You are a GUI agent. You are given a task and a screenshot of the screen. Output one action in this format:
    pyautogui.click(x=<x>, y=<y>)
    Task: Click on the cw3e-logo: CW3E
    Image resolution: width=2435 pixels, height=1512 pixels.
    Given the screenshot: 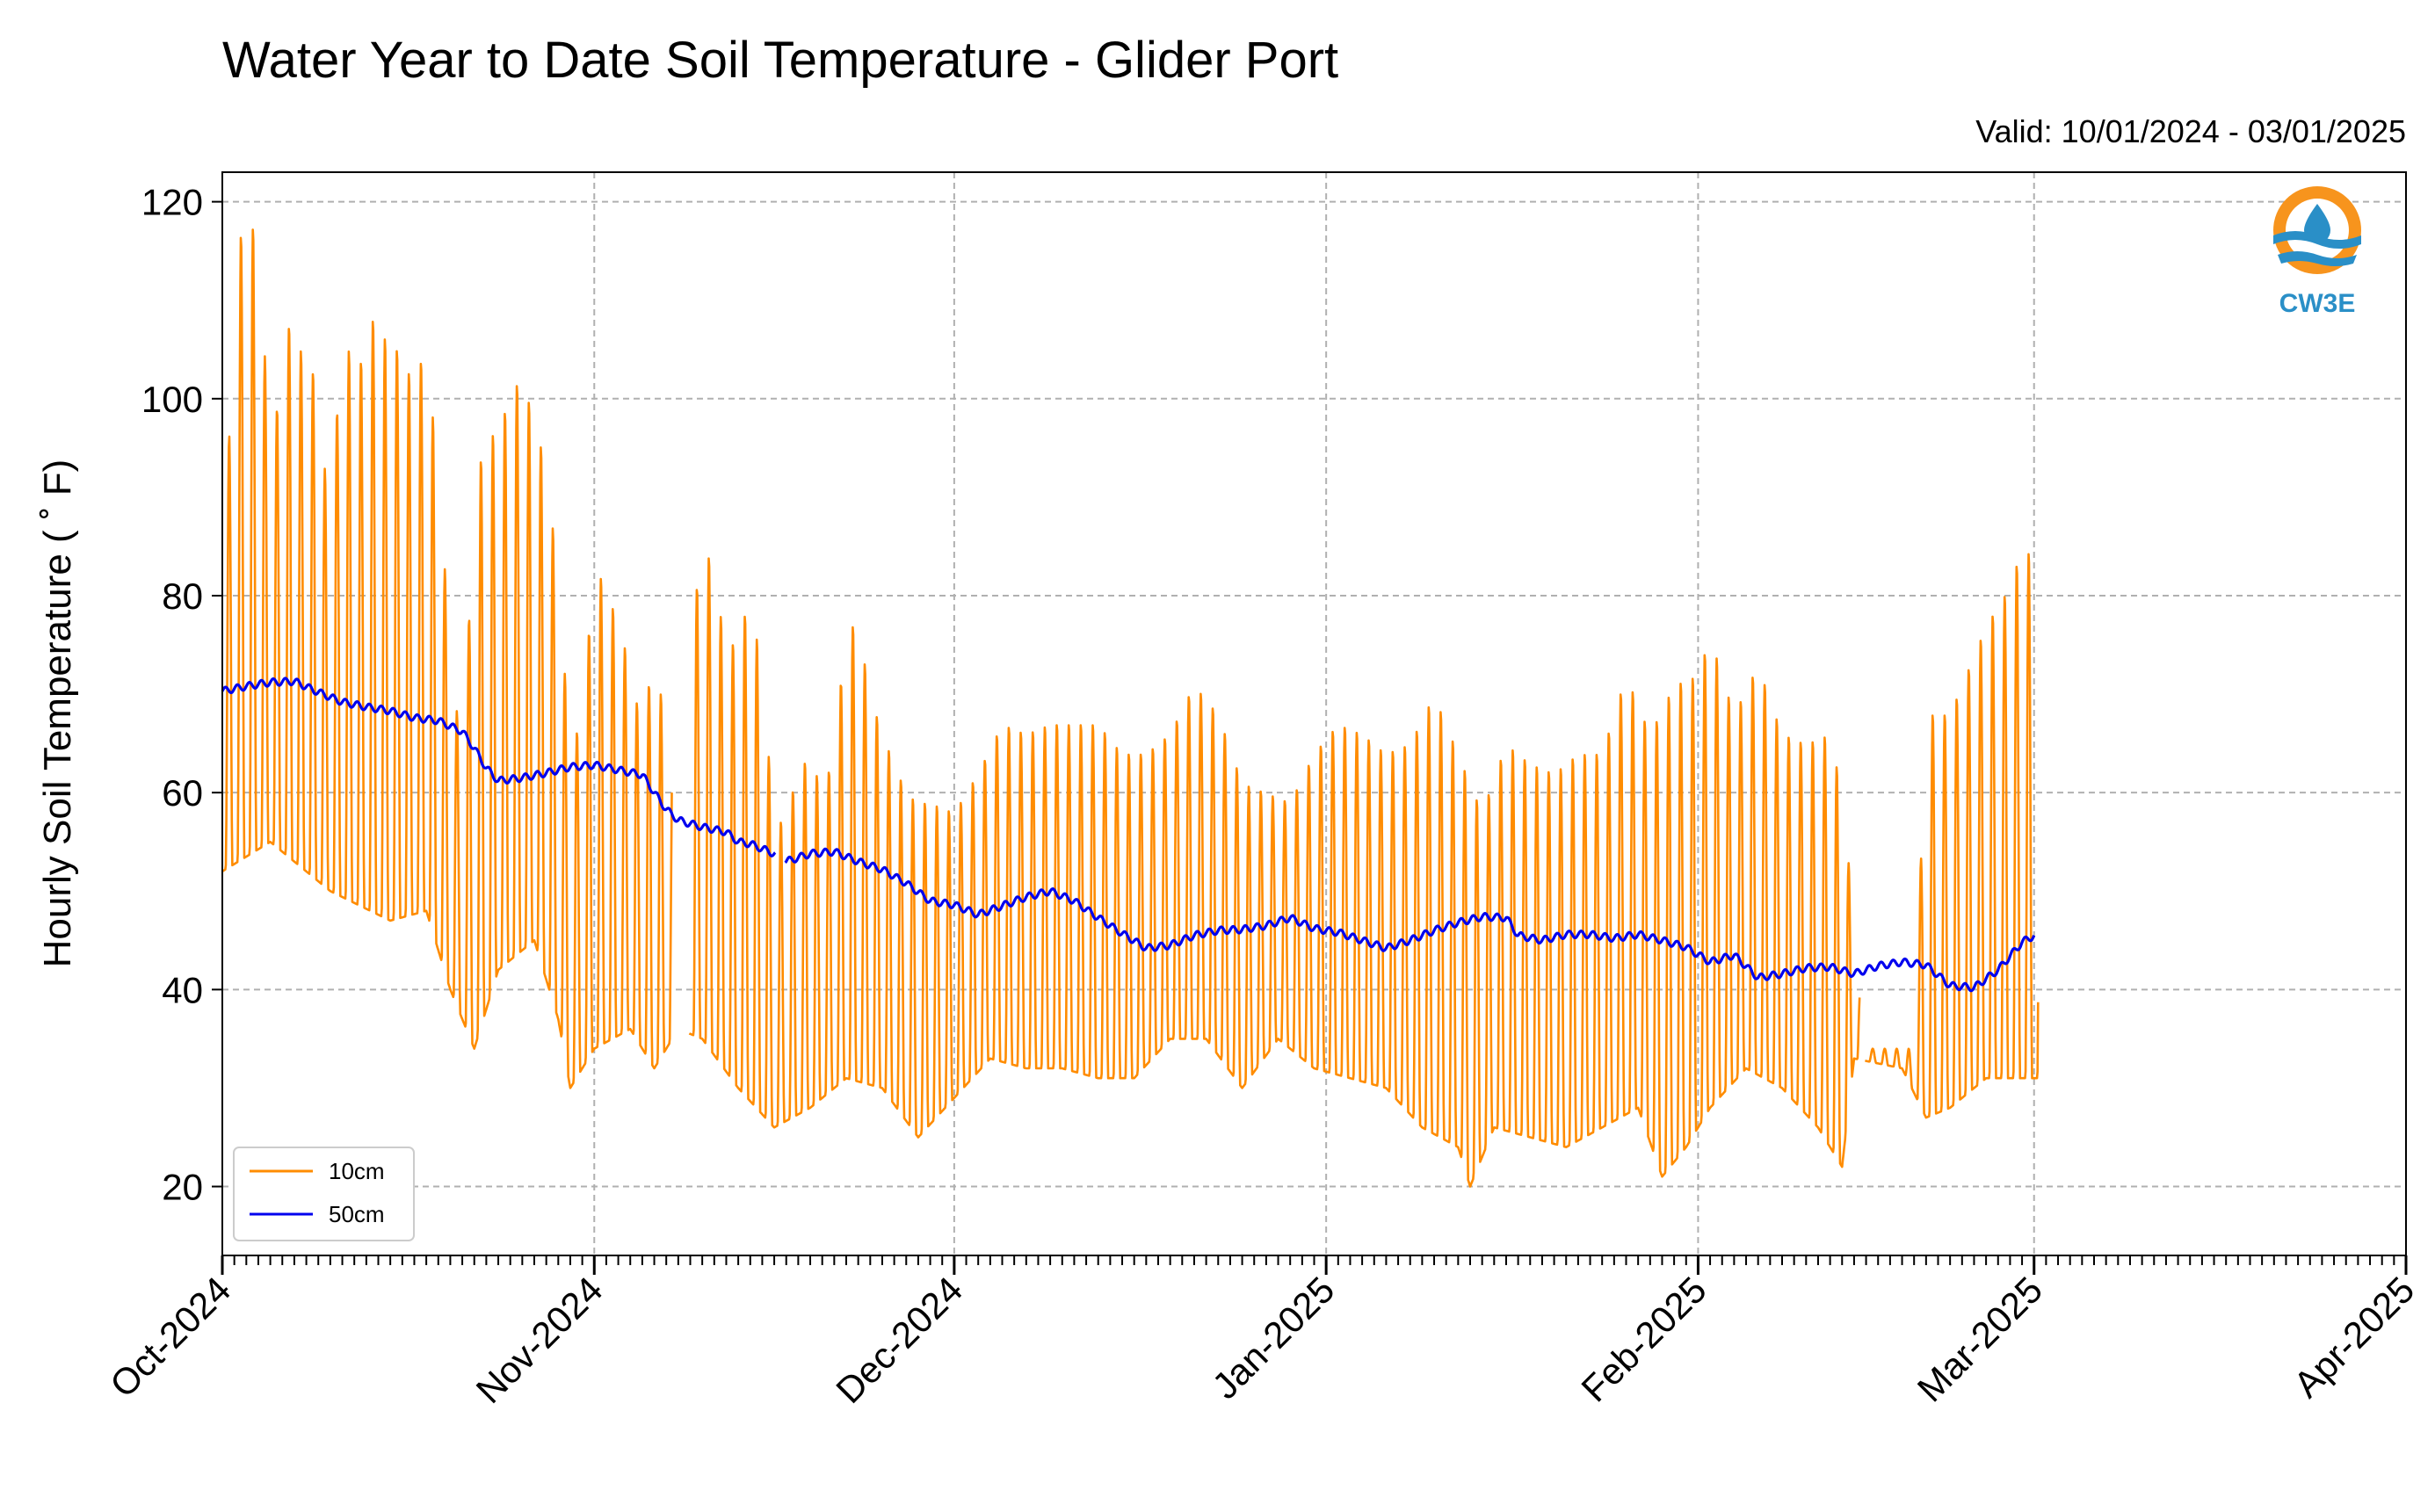 What is the action you would take?
    pyautogui.click(x=2317, y=252)
    